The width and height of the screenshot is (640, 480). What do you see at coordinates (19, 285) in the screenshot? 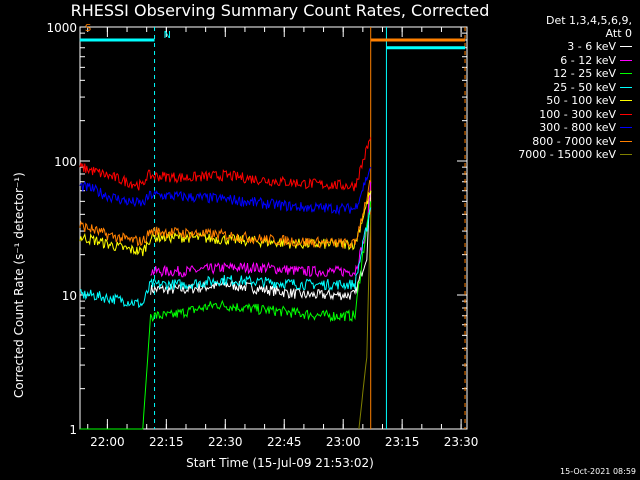
I see `y-axis-label: Corrected Count Rate (s⁻¹ detector⁻¹)` at bounding box center [19, 285].